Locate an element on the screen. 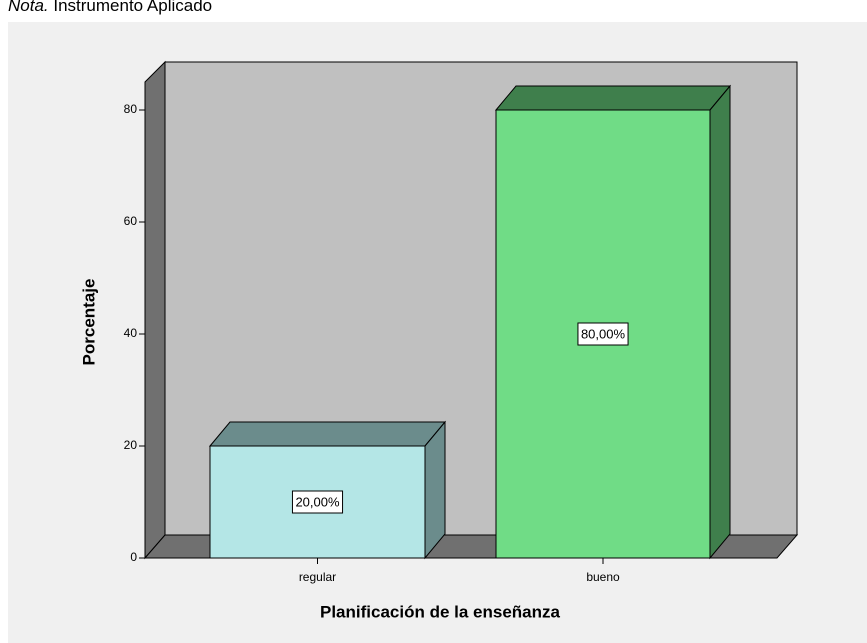 The image size is (867, 643). y-tick-label: 0 is located at coordinates (133, 557).